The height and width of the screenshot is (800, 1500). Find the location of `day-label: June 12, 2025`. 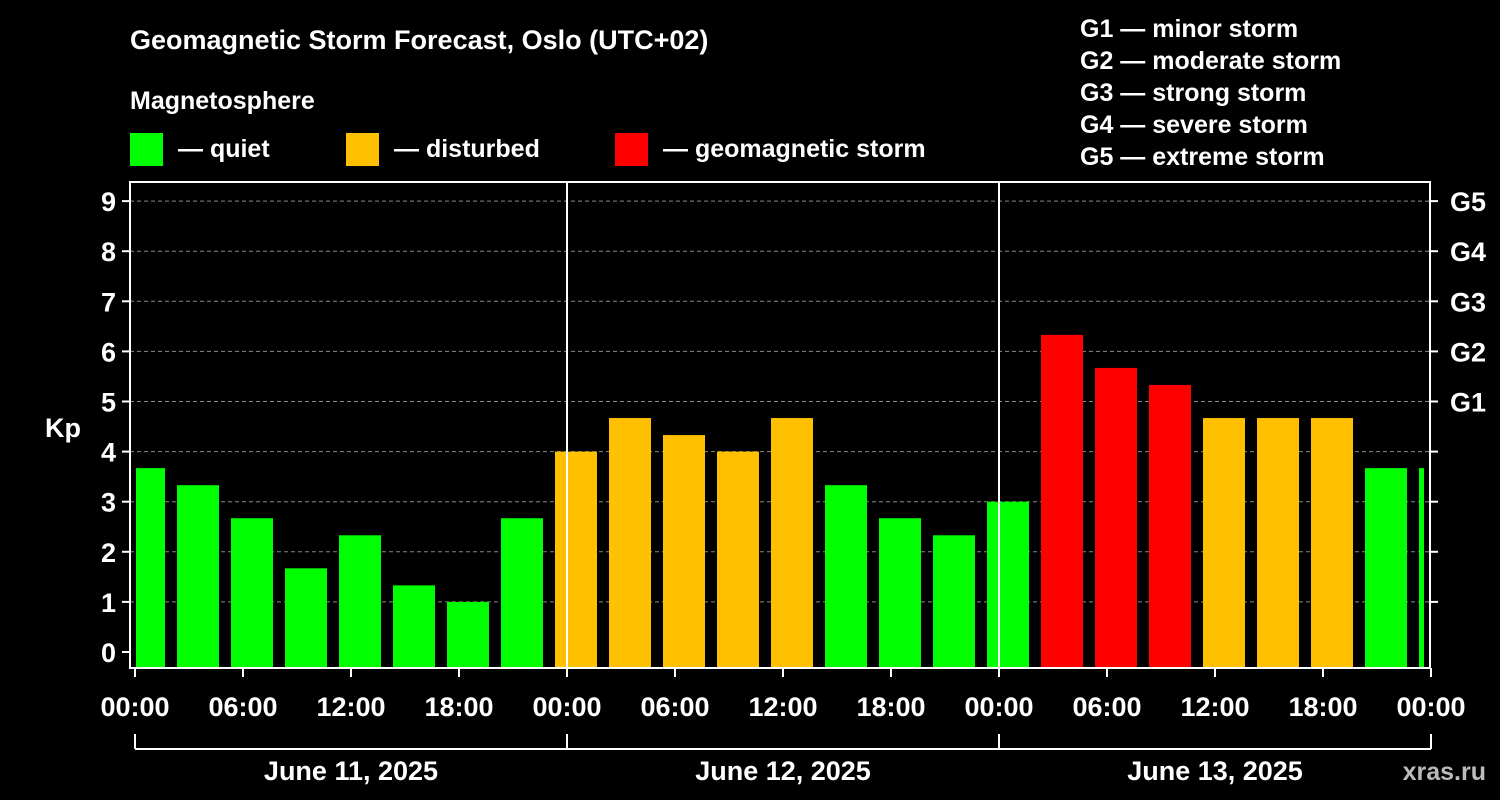

day-label: June 12, 2025 is located at coordinates (783, 771).